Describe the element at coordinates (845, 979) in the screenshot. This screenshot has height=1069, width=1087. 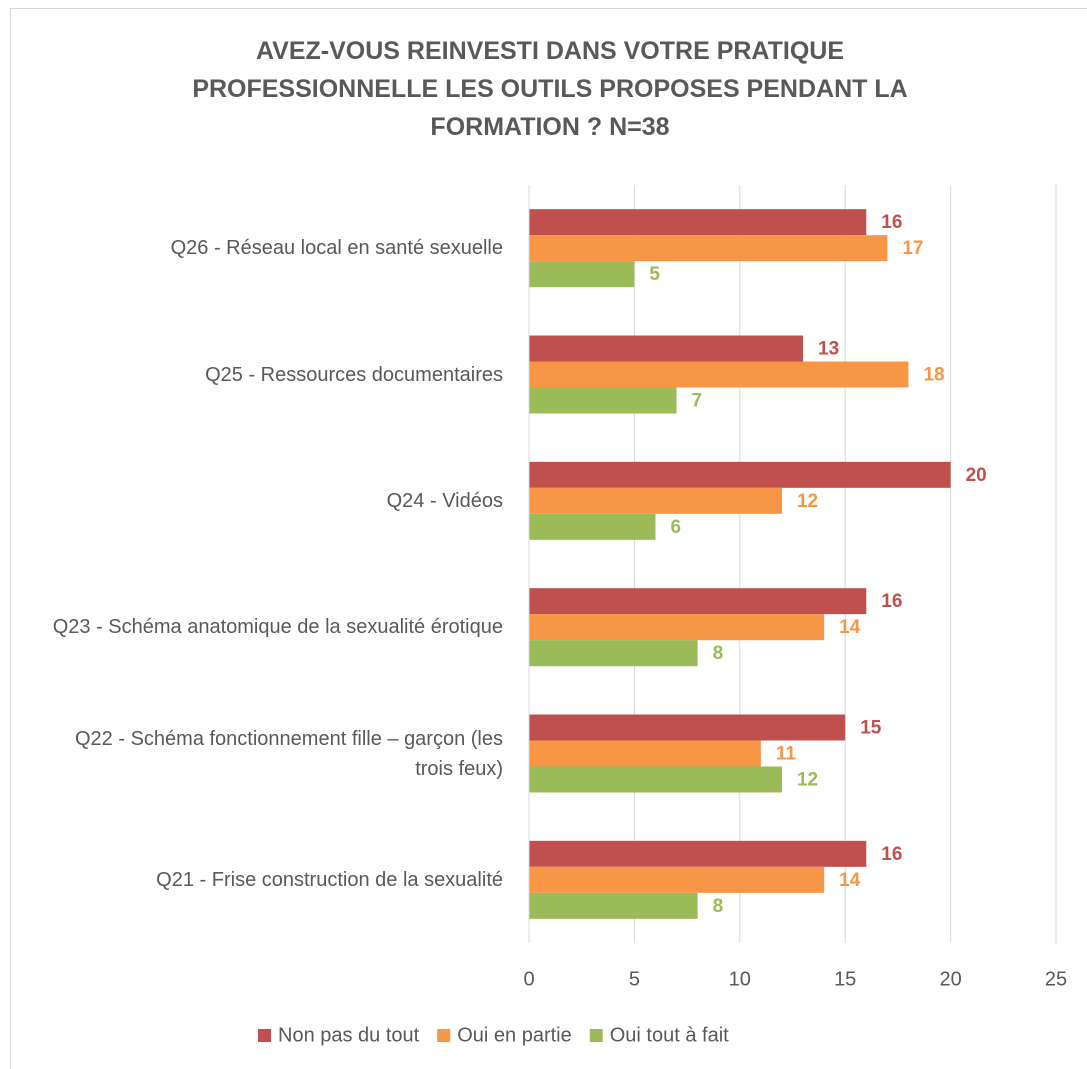
I see `x-tick-label: 15` at that location.